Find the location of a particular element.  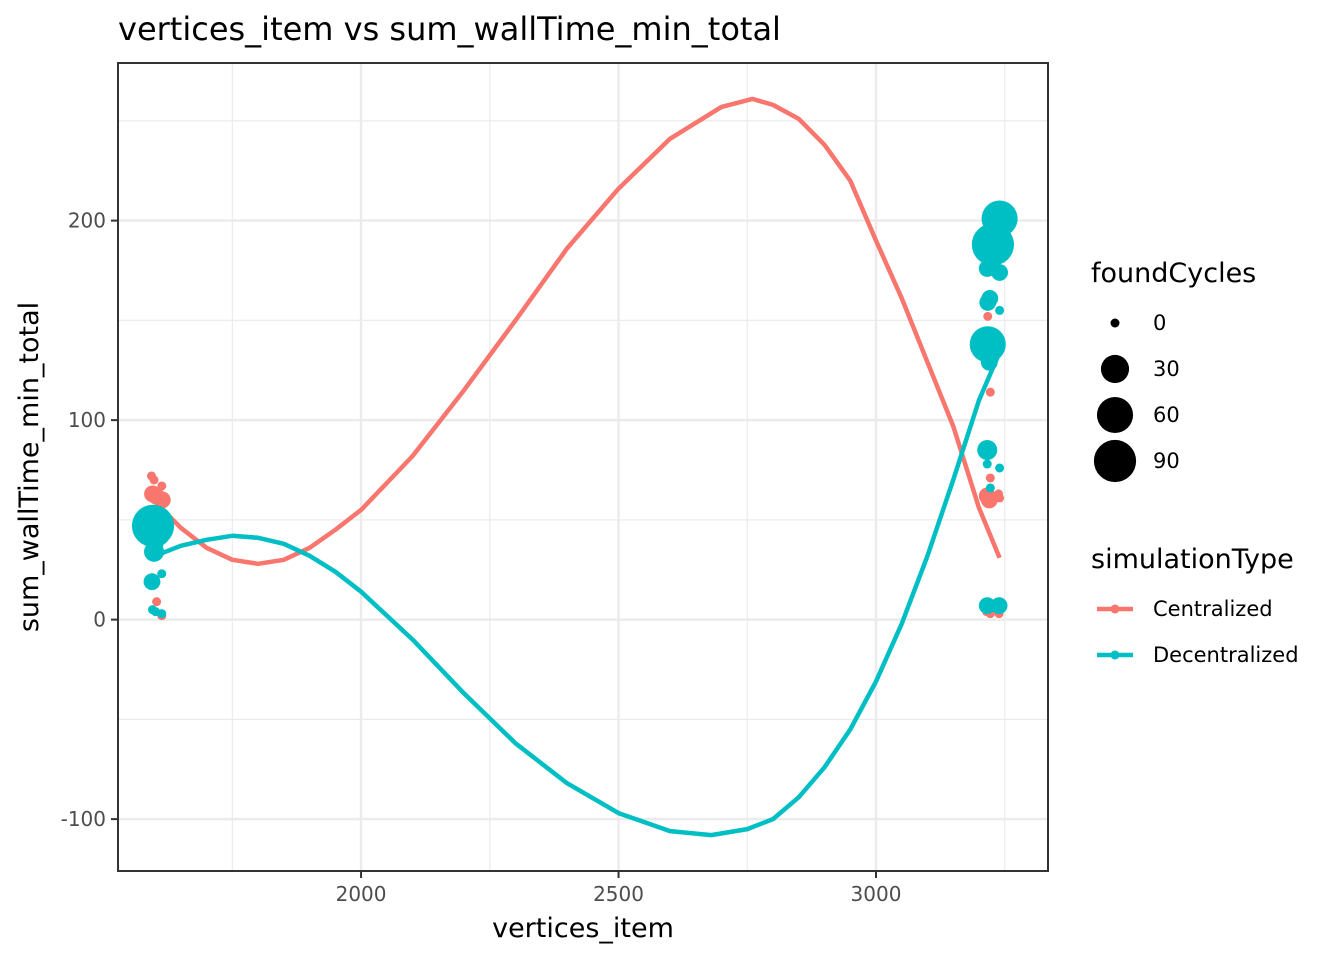

color-legend: simulationType Centralized Decentralized is located at coordinates (1195, 605).